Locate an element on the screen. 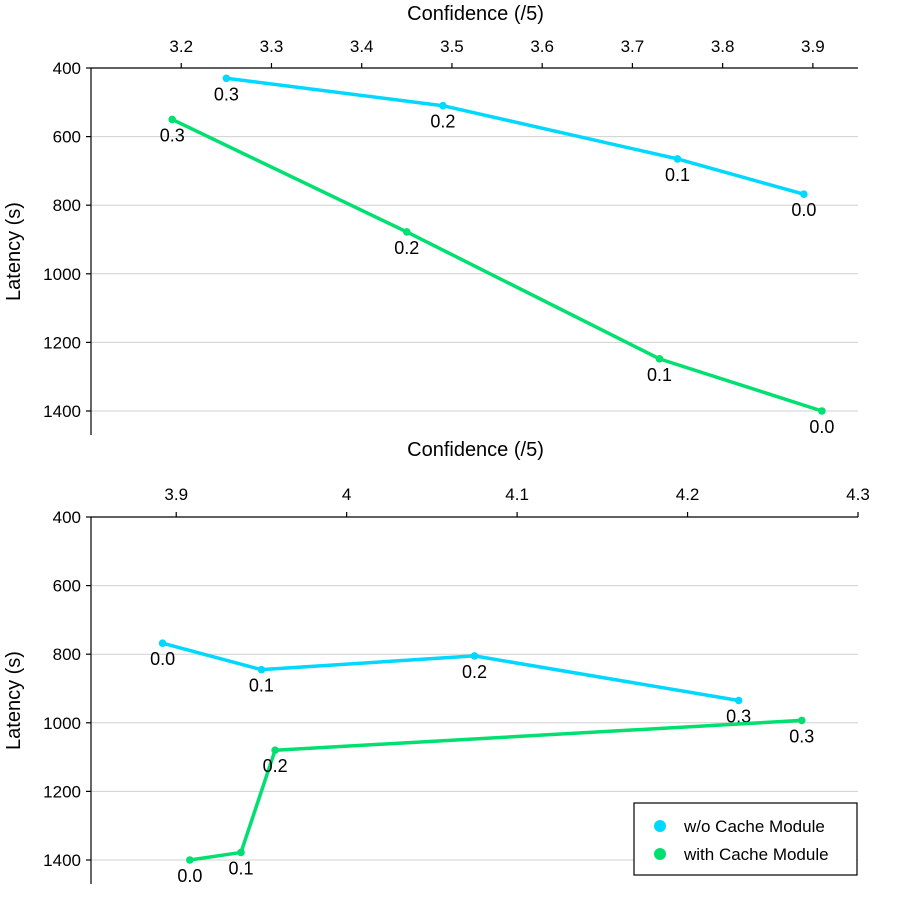 This screenshot has width=897, height=897. legend-box is located at coordinates (745, 839).